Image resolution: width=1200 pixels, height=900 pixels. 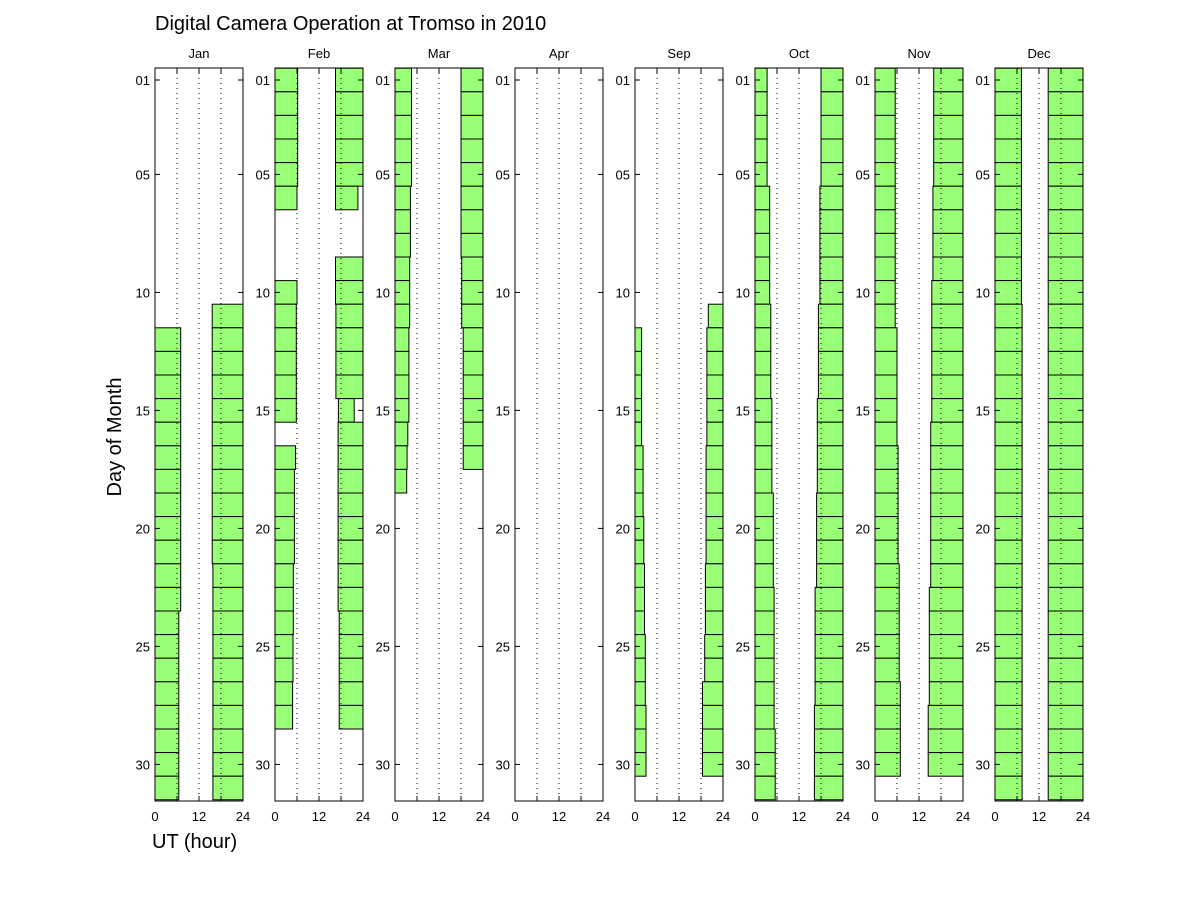 I want to click on x-tick-label: 12, so click(x=1039, y=816).